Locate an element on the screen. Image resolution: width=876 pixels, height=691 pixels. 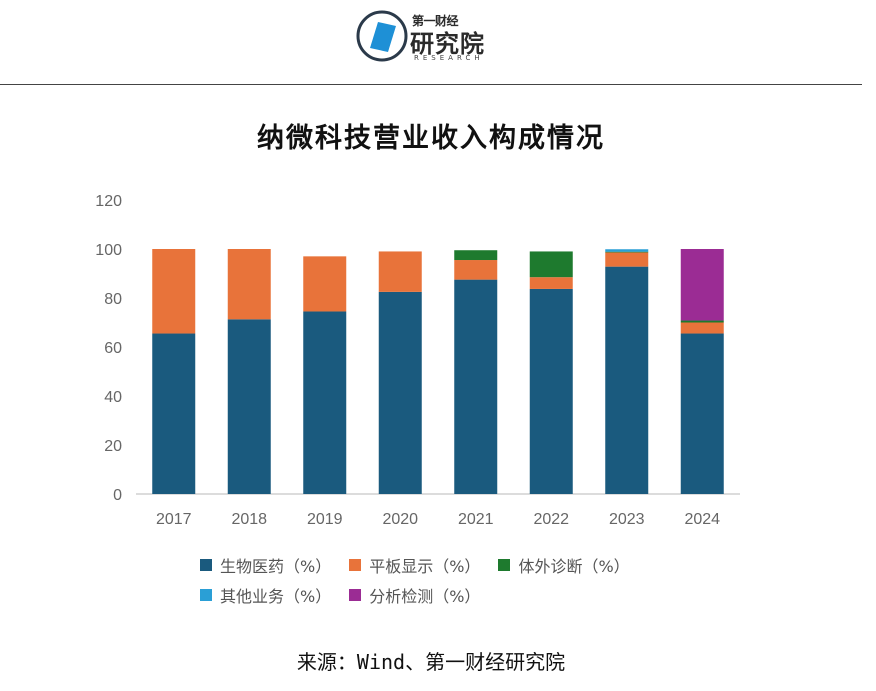
legend-item: 体外诊断（%） is located at coordinates (564, 565).